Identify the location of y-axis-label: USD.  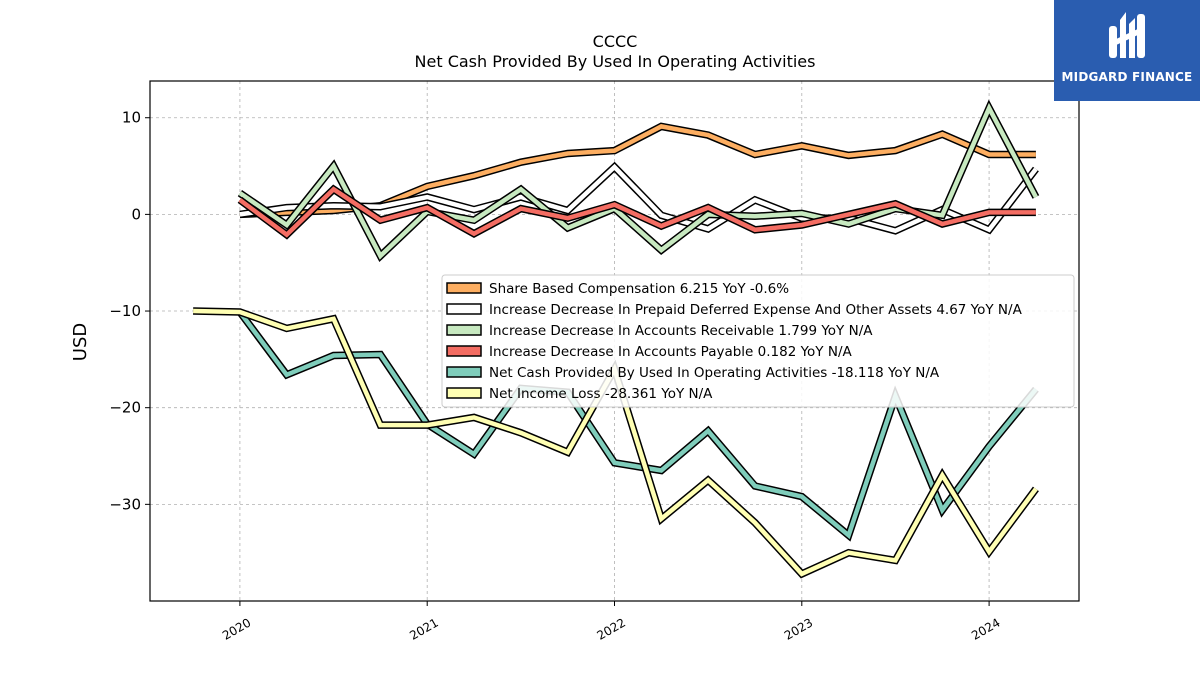
(80, 342).